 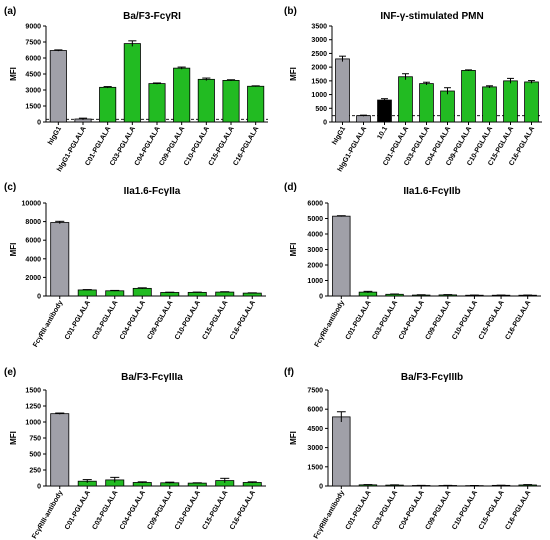 What do you see at coordinates (33, 222) in the screenshot?
I see `y-tick-label: 8000` at bounding box center [33, 222].